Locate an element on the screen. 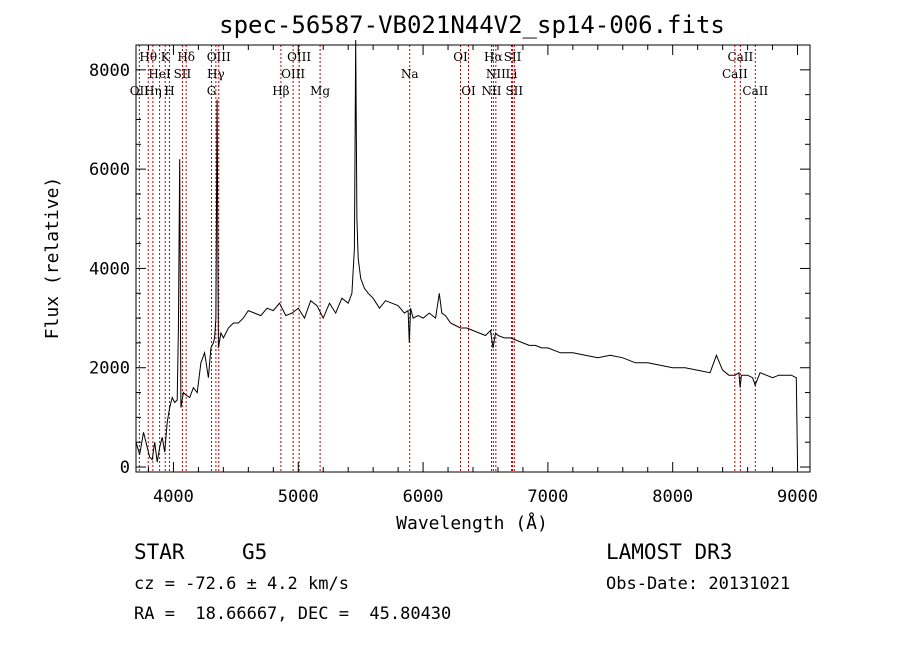  line-marker-label: Hη is located at coordinates (153, 91).